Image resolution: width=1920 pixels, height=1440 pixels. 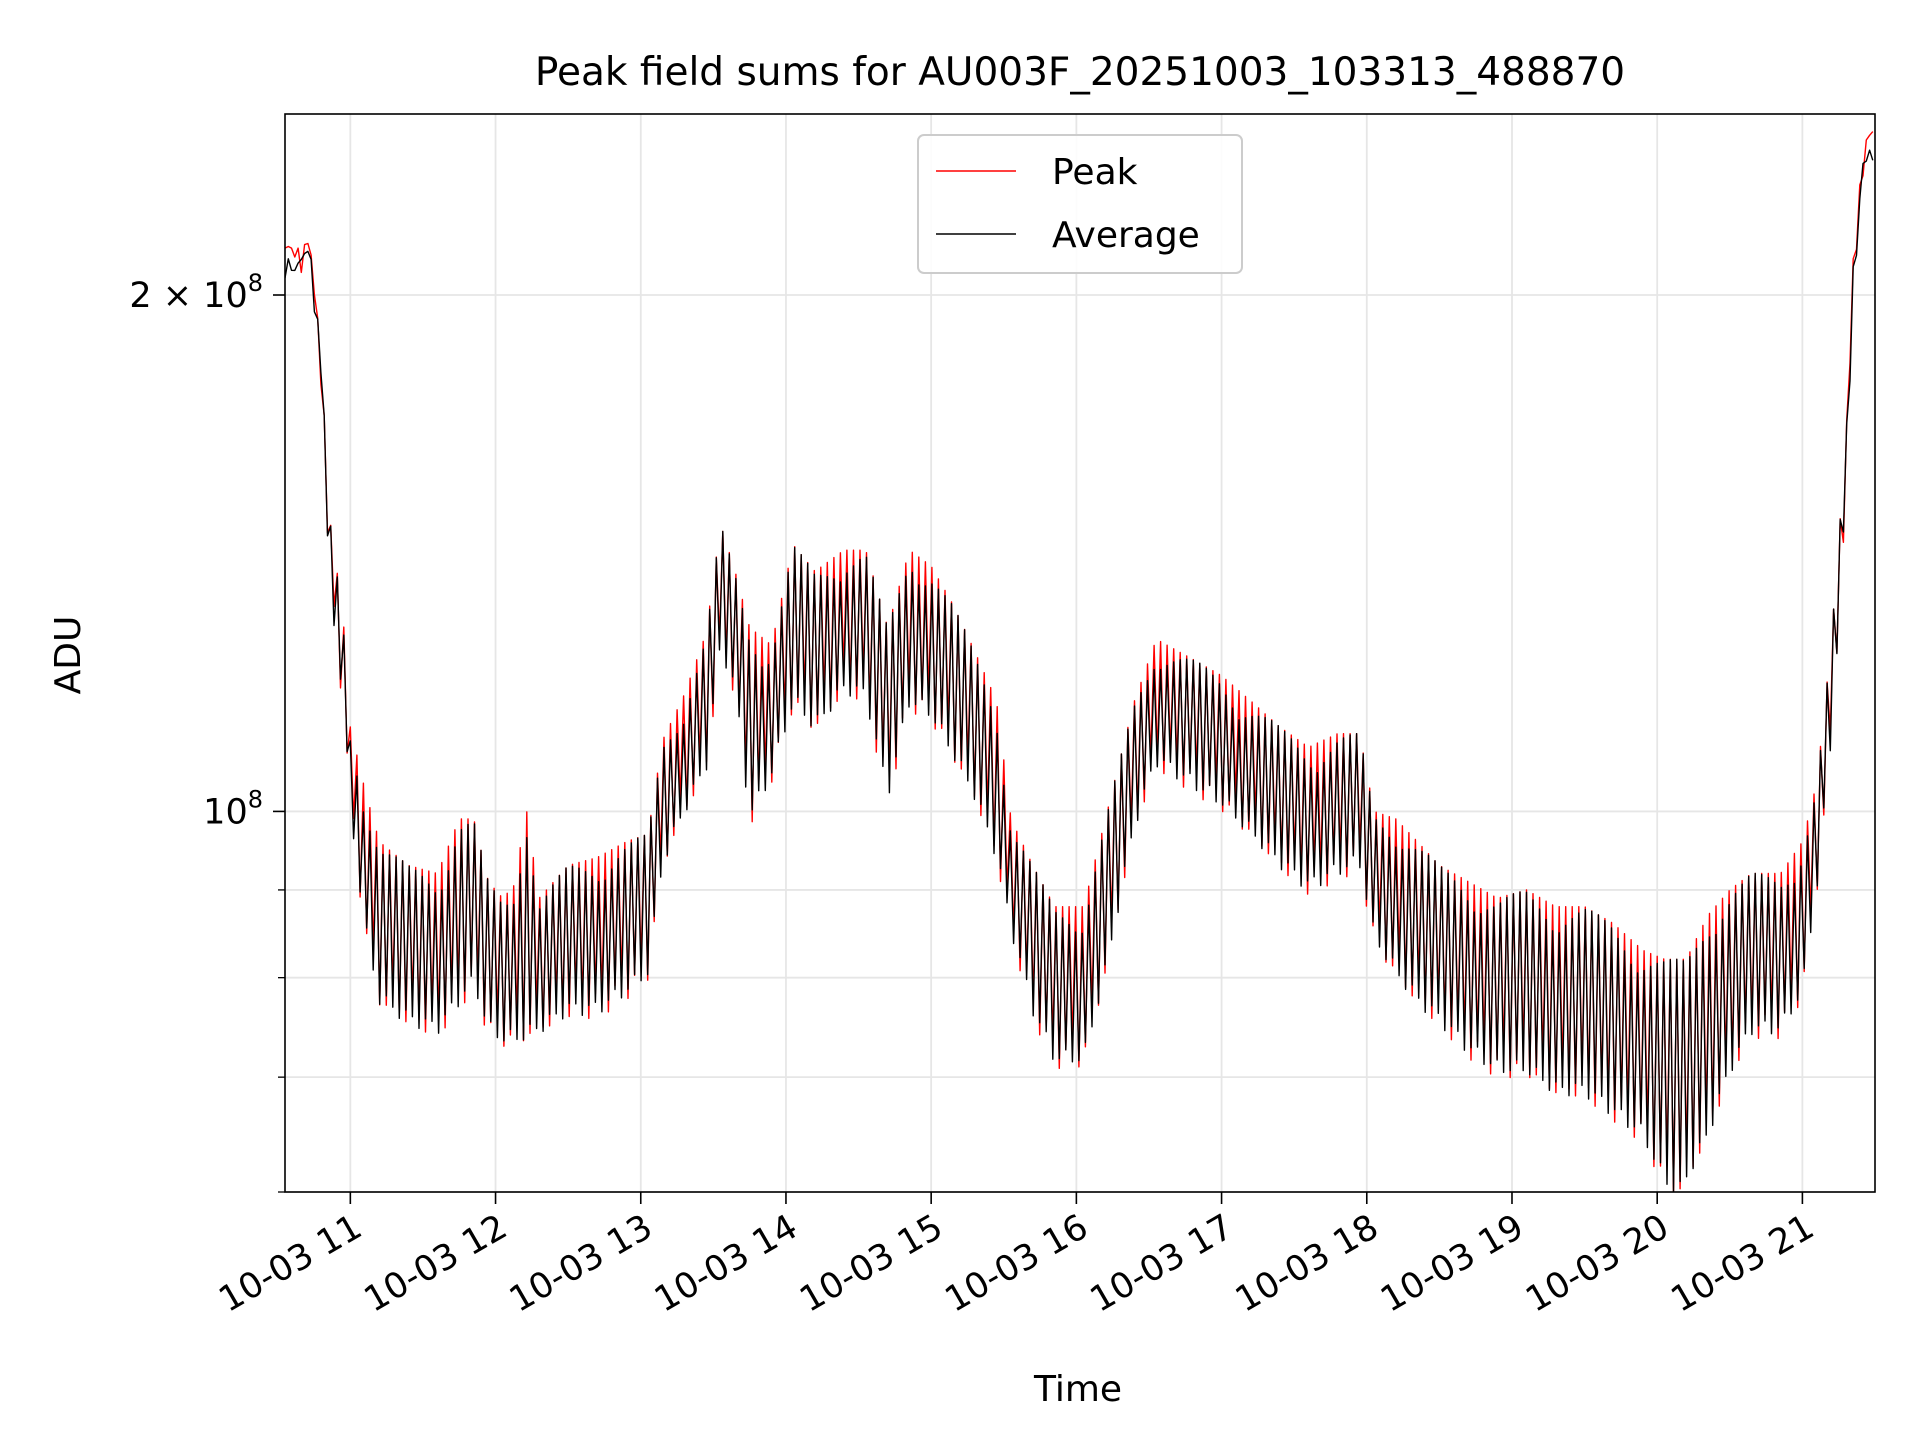 What do you see at coordinates (68, 655) in the screenshot?
I see `y-axis-label: ADU` at bounding box center [68, 655].